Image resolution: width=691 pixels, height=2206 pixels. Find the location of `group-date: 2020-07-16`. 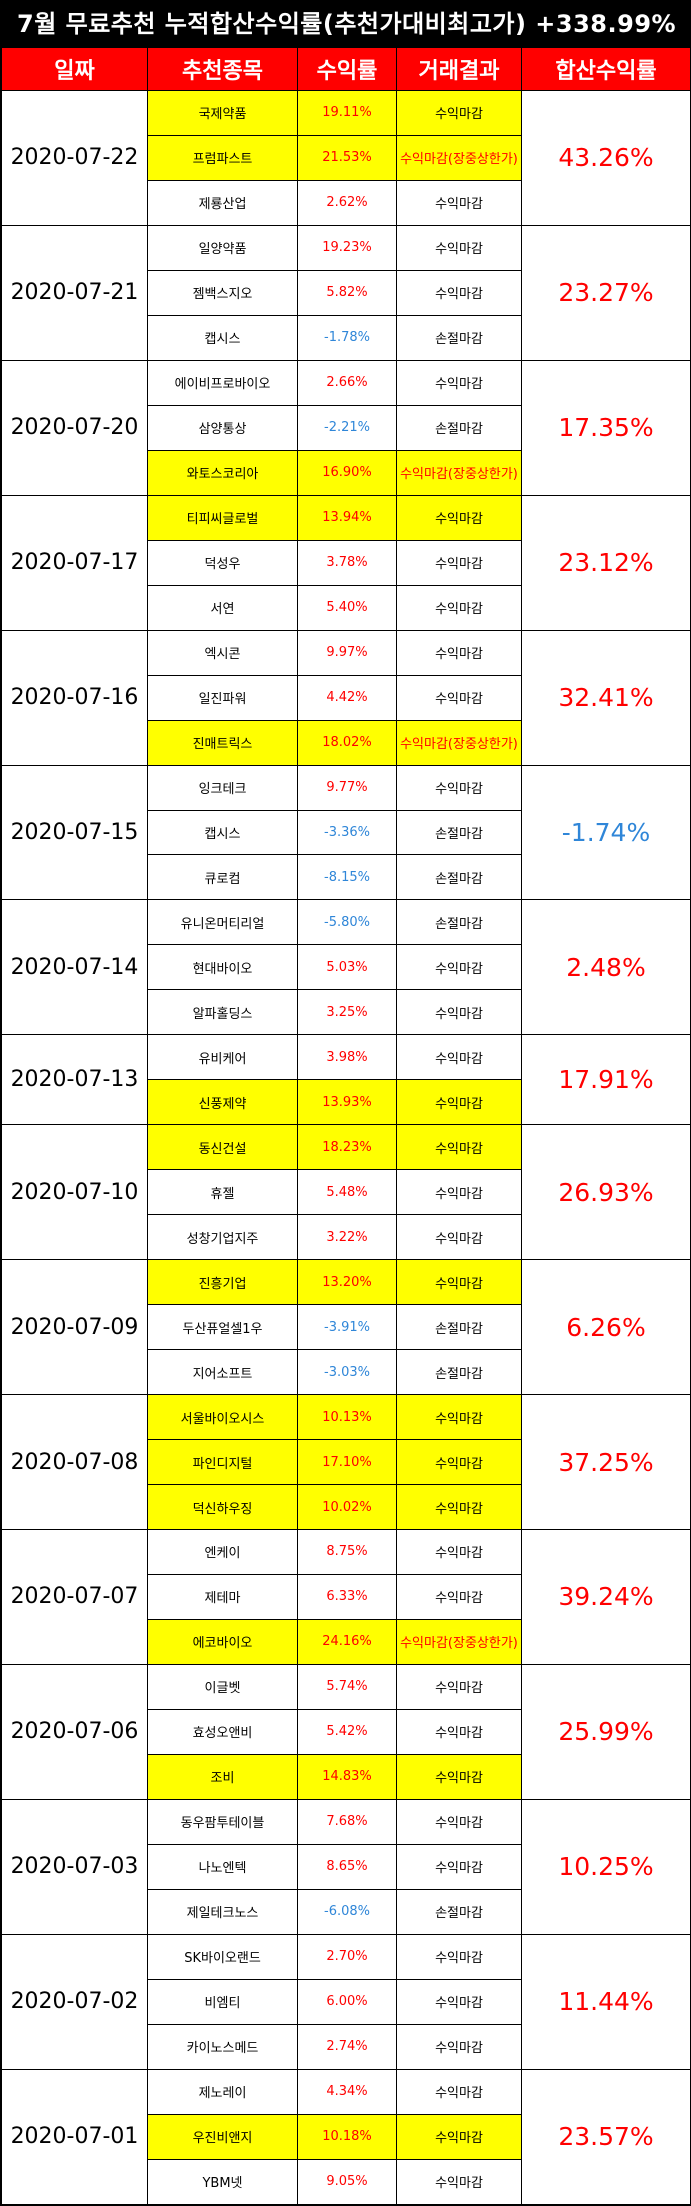

group-date: 2020-07-16 is located at coordinates (74, 697).